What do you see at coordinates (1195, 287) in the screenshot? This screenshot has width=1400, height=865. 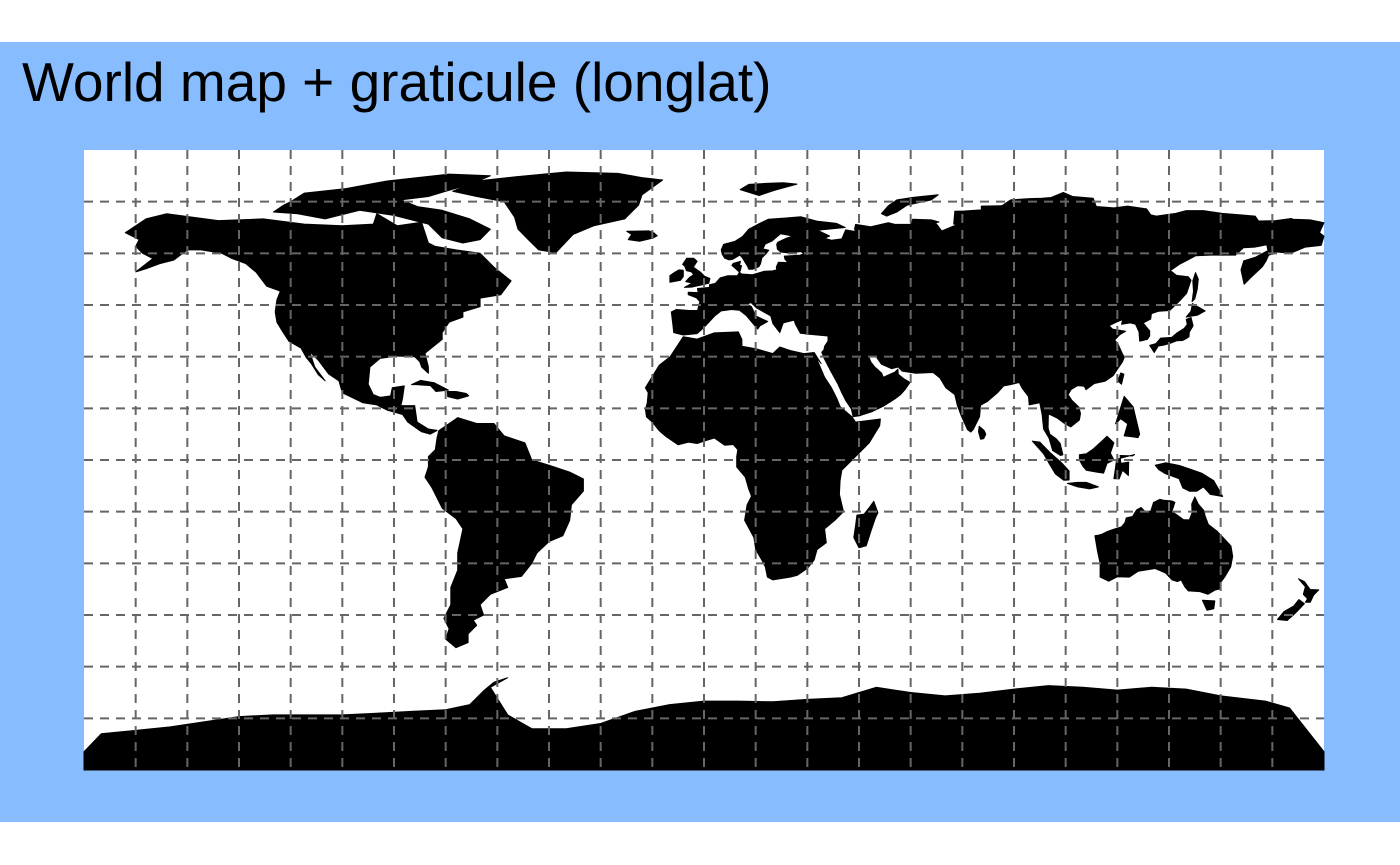 I see `land-sakhalin` at bounding box center [1195, 287].